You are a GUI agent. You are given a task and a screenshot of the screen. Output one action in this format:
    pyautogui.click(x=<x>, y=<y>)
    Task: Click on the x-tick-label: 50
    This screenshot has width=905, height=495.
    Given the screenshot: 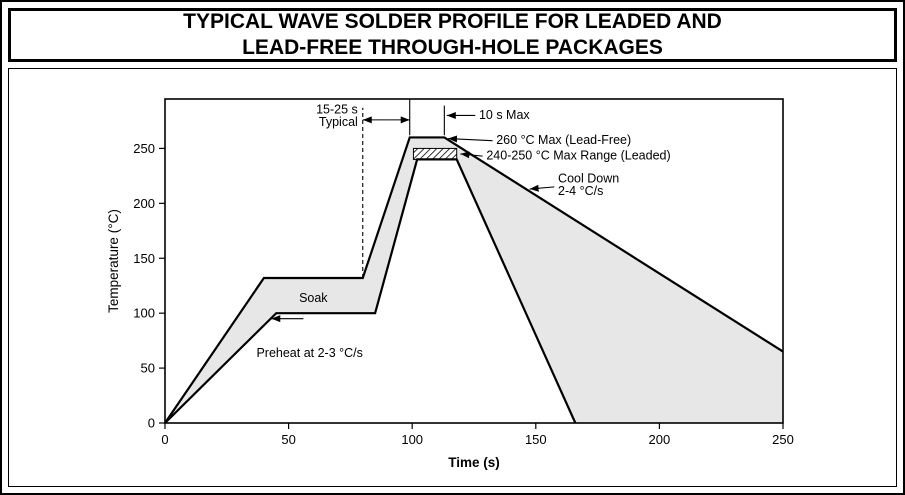 What is the action you would take?
    pyautogui.click(x=288, y=439)
    